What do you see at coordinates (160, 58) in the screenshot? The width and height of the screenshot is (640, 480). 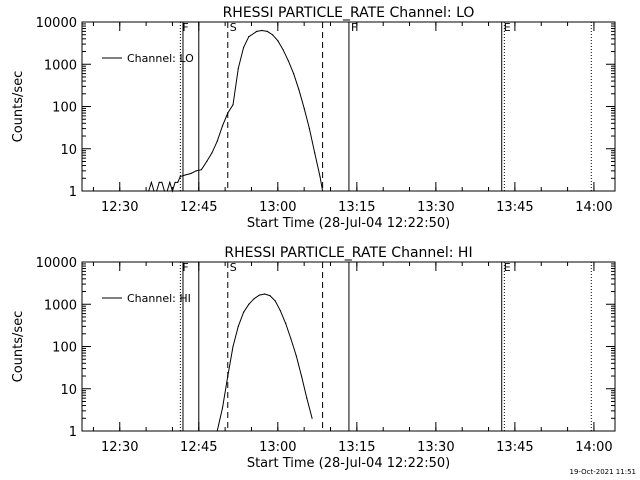 I see `legend-label: Channel: LO` at bounding box center [160, 58].